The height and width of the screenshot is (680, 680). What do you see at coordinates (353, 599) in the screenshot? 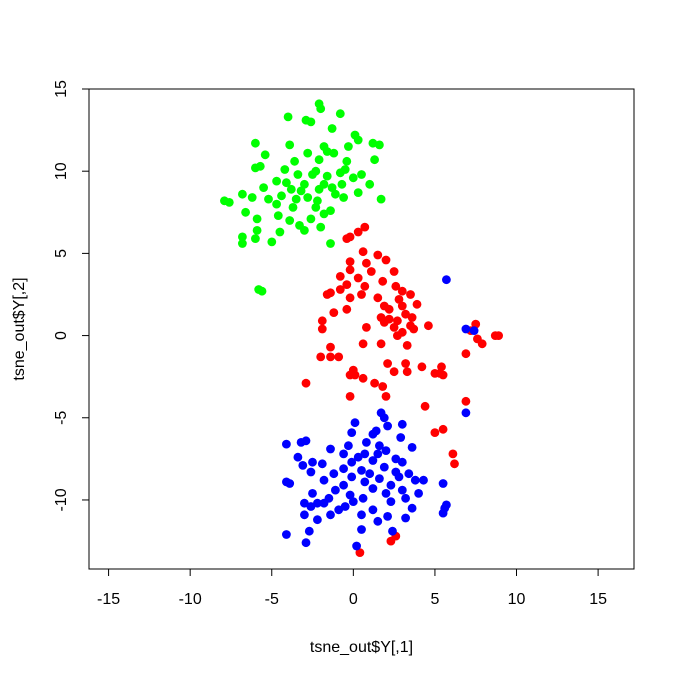
I see `x-tick-label: 0` at bounding box center [353, 599].